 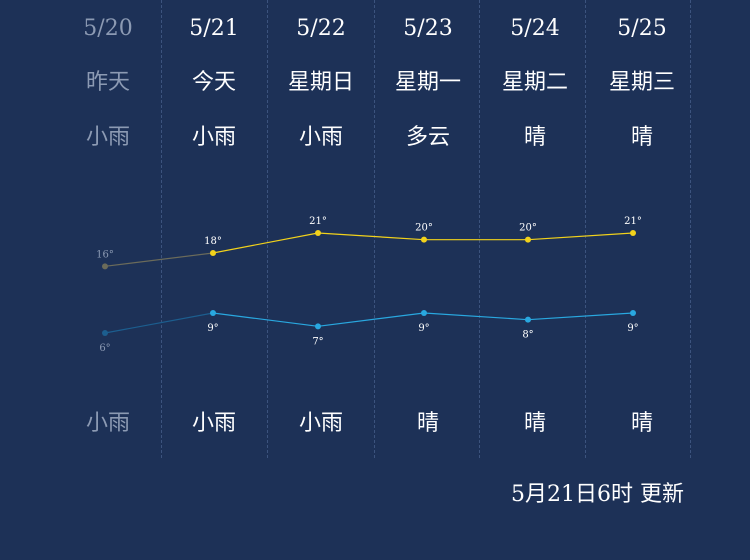 What do you see at coordinates (105, 254) in the screenshot?
I see `high-temp-label: 16°` at bounding box center [105, 254].